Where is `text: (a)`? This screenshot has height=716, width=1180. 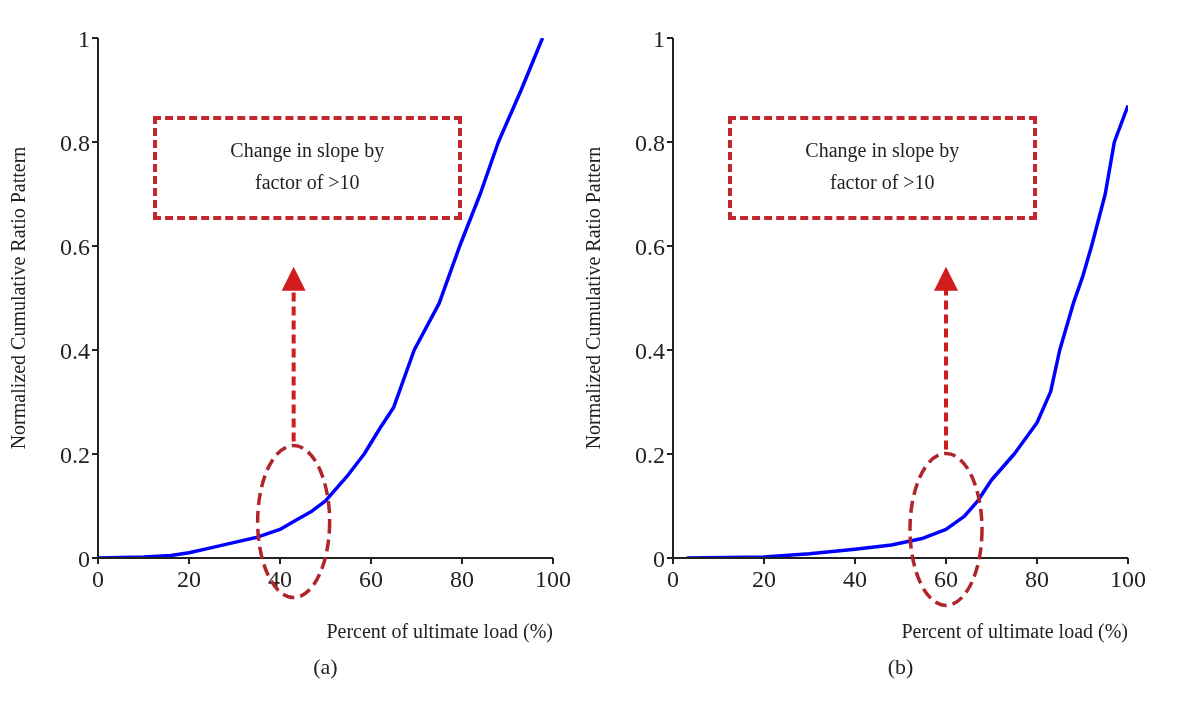 text: (a) is located at coordinates (325, 667).